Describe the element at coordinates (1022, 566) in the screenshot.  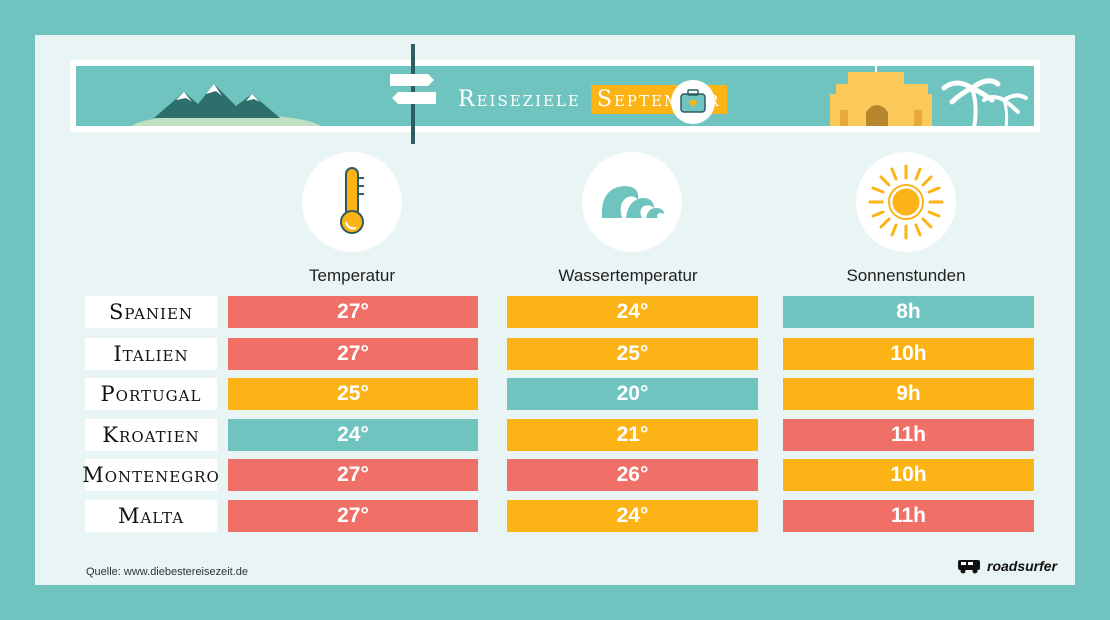
I see `brand-logo-text: roadsurfer` at that location.